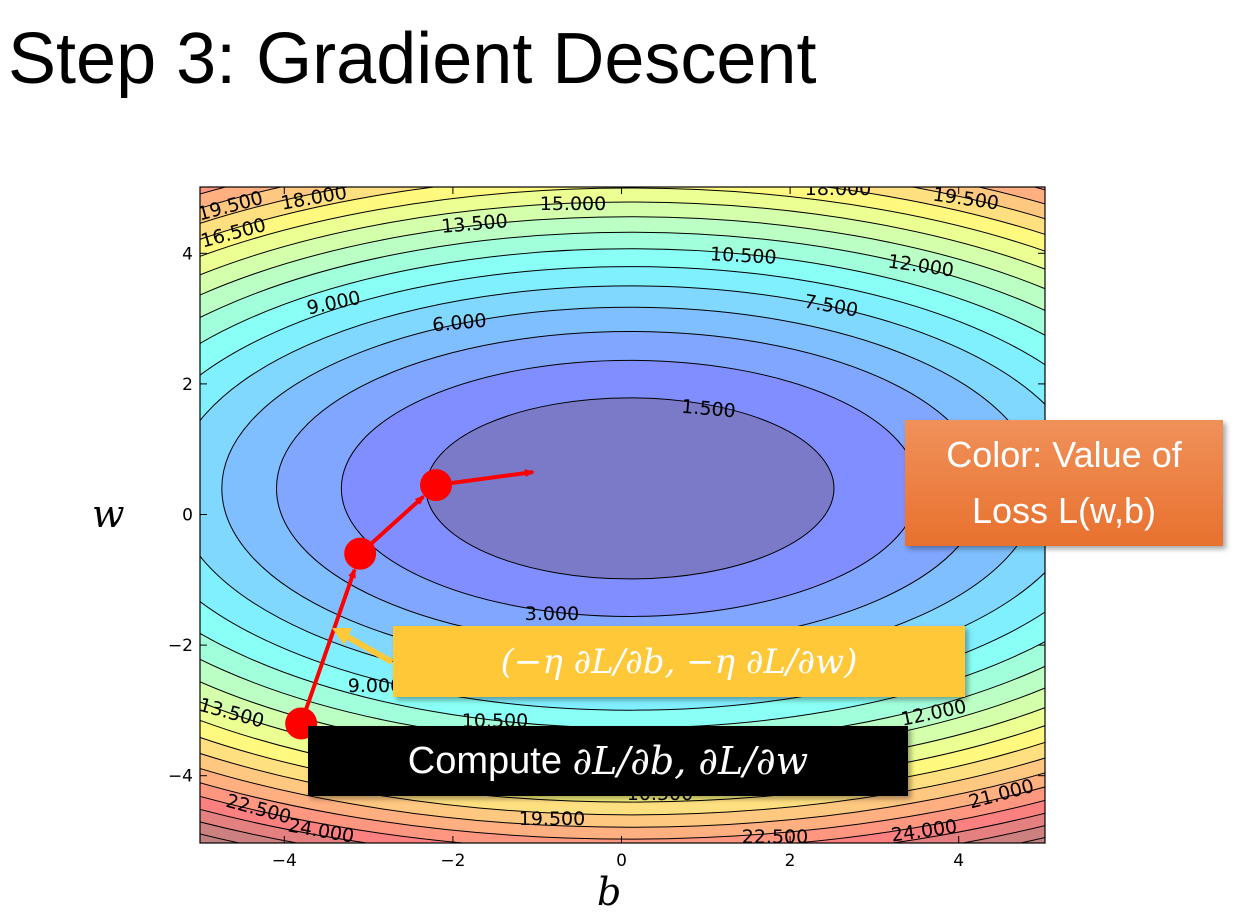 Image resolution: width=1252 pixels, height=922 pixels. What do you see at coordinates (342, 636) in the screenshot?
I see `step-arrow-head` at bounding box center [342, 636].